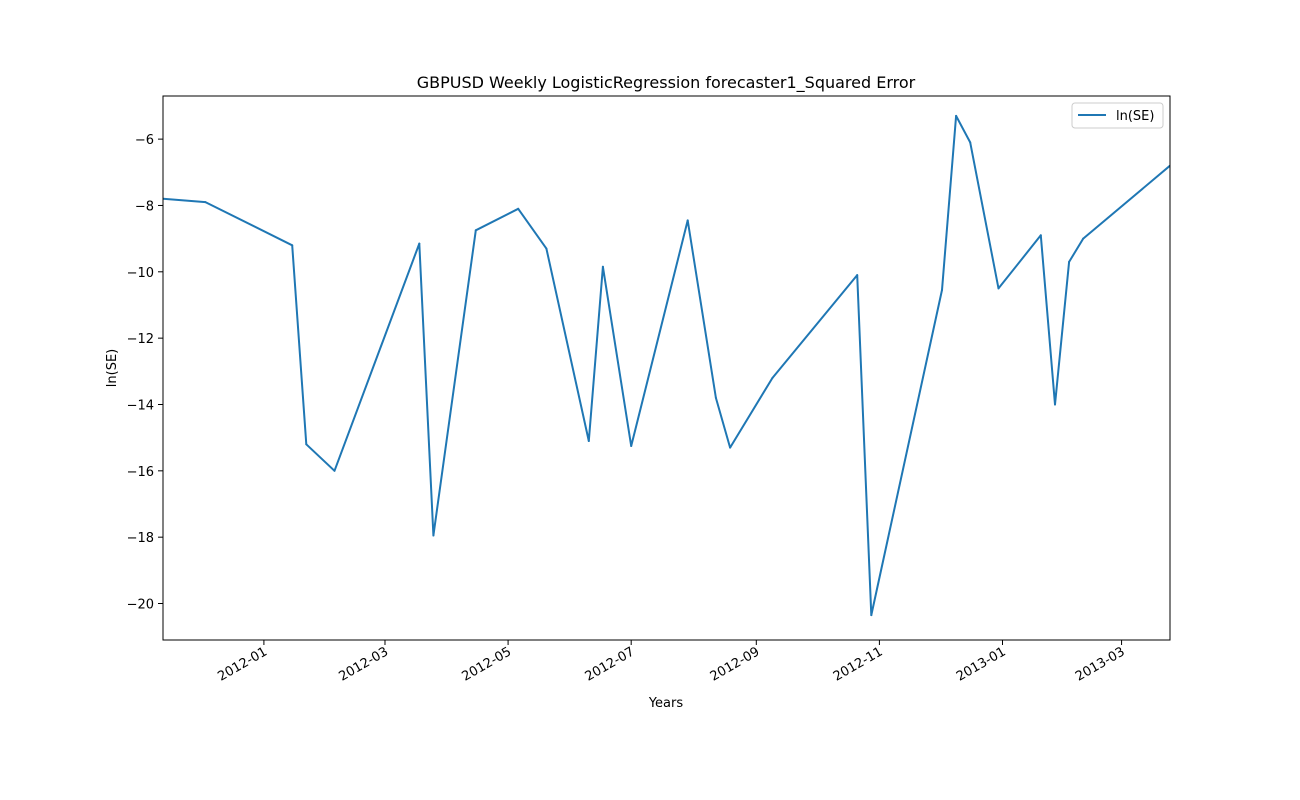  Describe the element at coordinates (140, 339) in the screenshot. I see `y-tick-label: −12` at that location.